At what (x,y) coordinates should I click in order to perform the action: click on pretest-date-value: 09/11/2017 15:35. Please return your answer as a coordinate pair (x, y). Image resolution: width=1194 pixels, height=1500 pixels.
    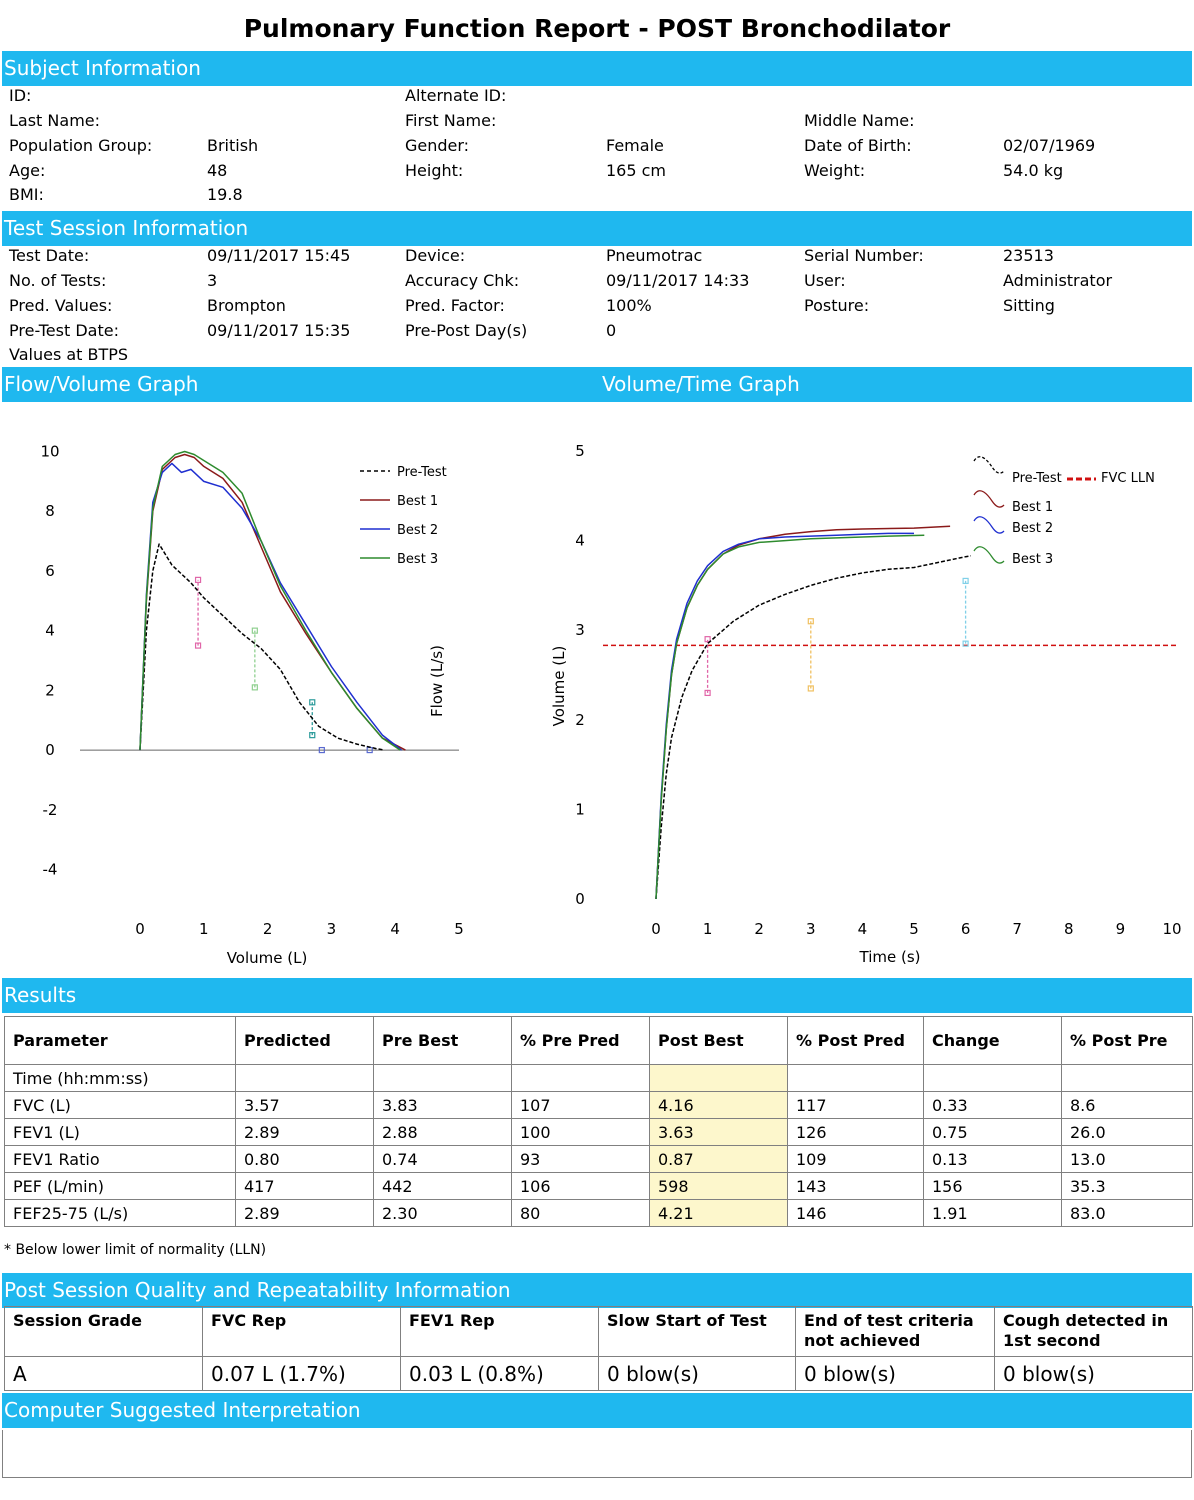
    Looking at the image, I should click on (279, 330).